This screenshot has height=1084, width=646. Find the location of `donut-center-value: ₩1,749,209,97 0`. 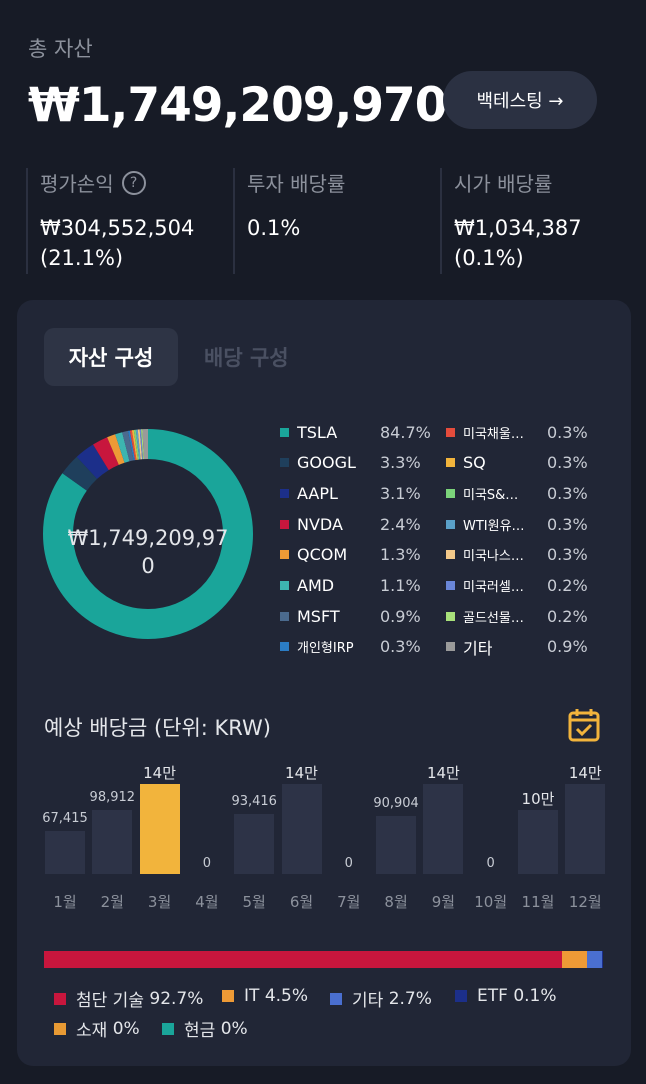

donut-center-value: ₩1,749,209,97 0 is located at coordinates (148, 552).